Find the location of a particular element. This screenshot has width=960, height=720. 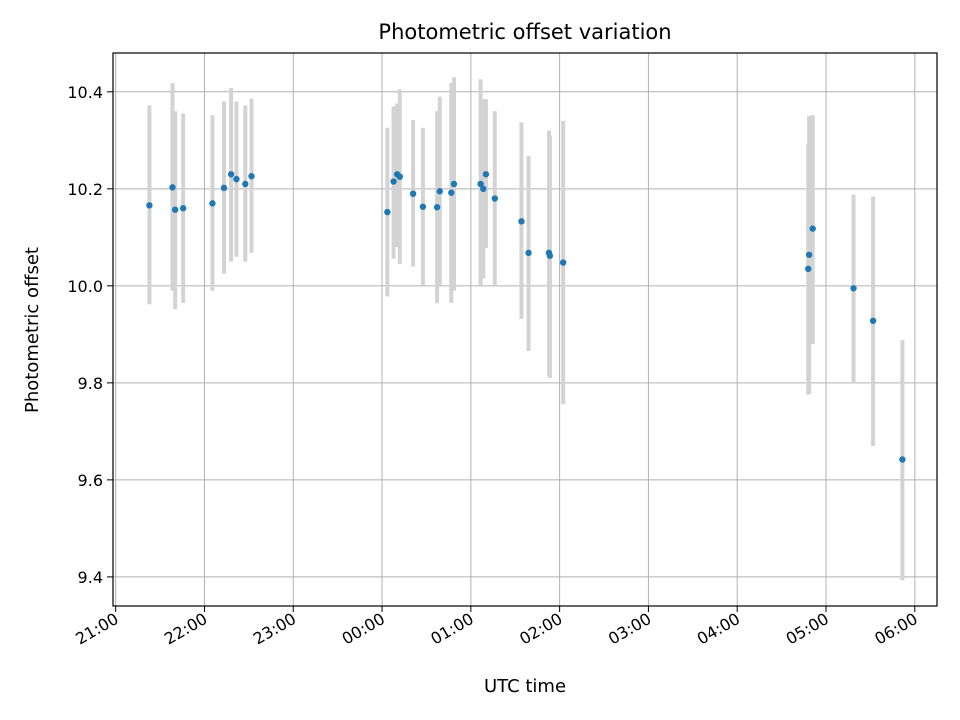

y-tick-label: 10.2 is located at coordinates (85, 189).